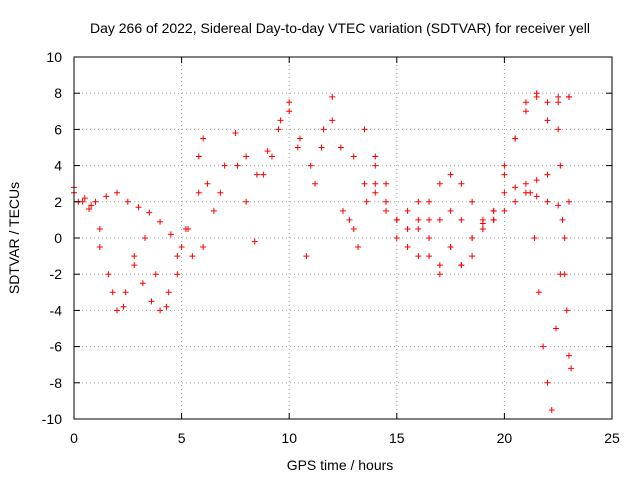 This screenshot has width=640, height=480. I want to click on y-tick-label: 2, so click(58, 202).